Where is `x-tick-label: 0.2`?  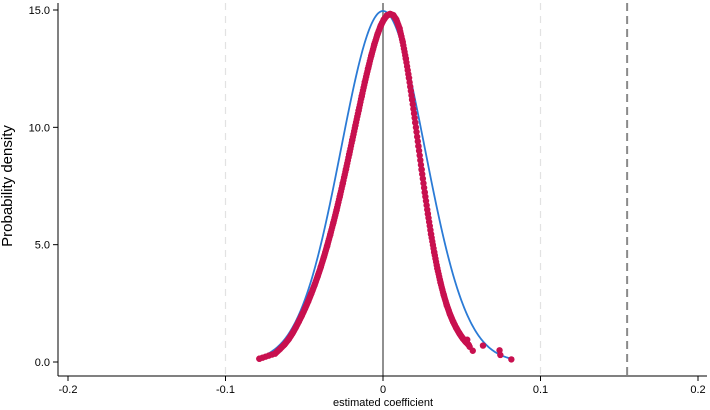 x-tick-label: 0.2 is located at coordinates (697, 390).